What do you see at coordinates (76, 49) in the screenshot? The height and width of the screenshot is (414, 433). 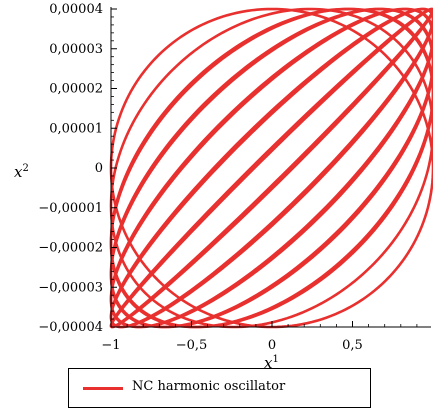 I see `y-tick-label: 0,00003` at bounding box center [76, 49].